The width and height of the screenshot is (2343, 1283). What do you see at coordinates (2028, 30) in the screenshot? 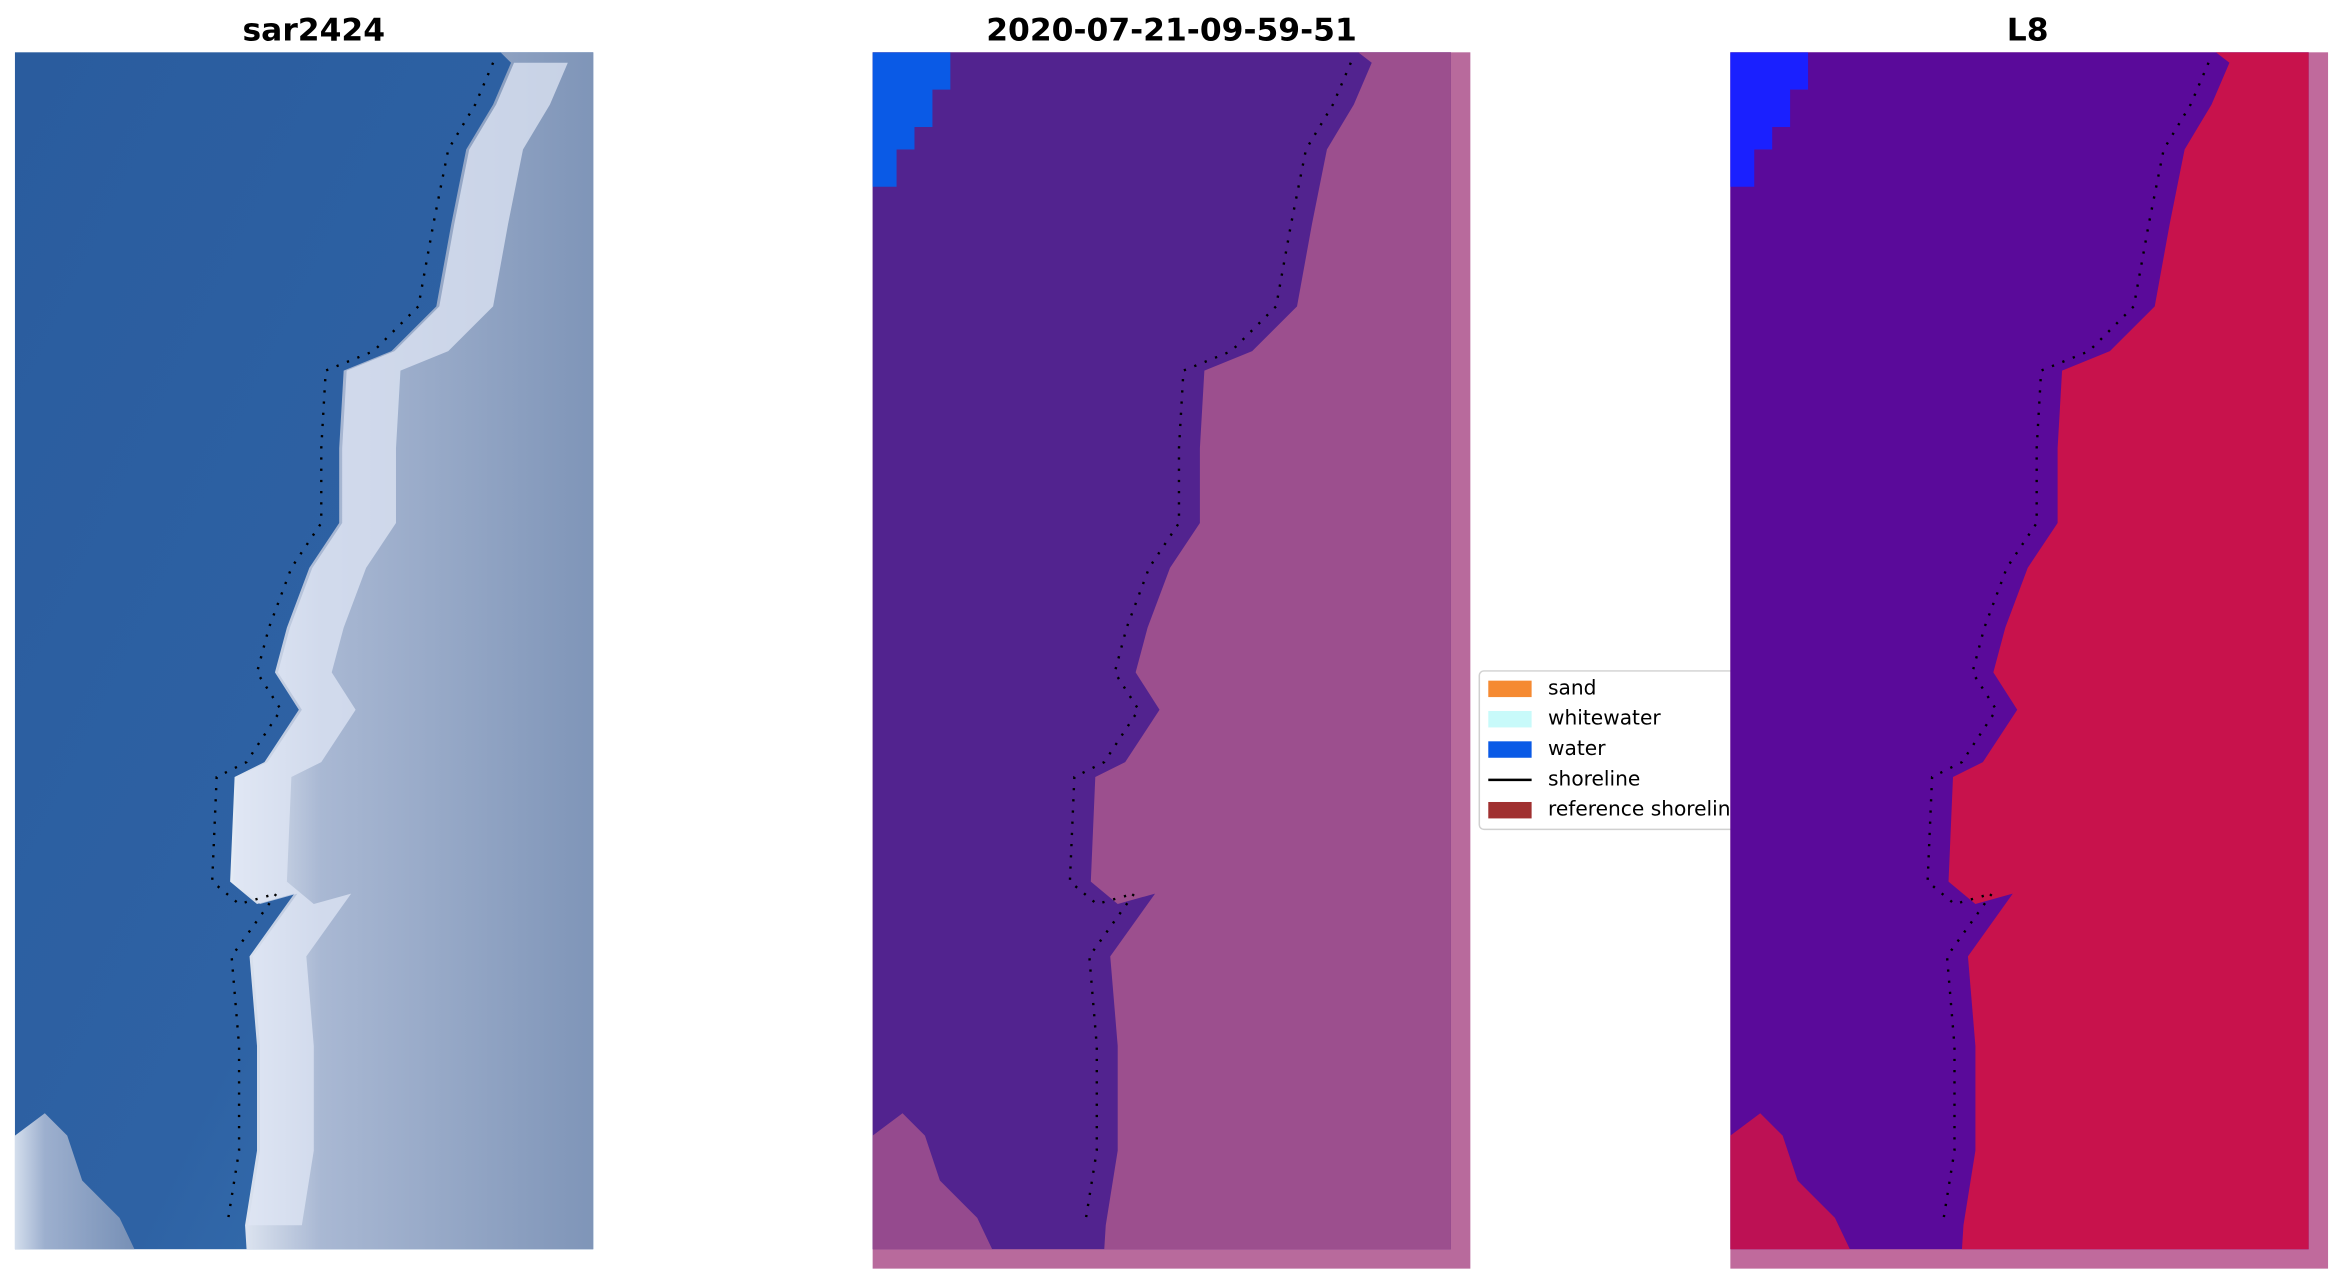
I see `panel-title: L8` at bounding box center [2028, 30].